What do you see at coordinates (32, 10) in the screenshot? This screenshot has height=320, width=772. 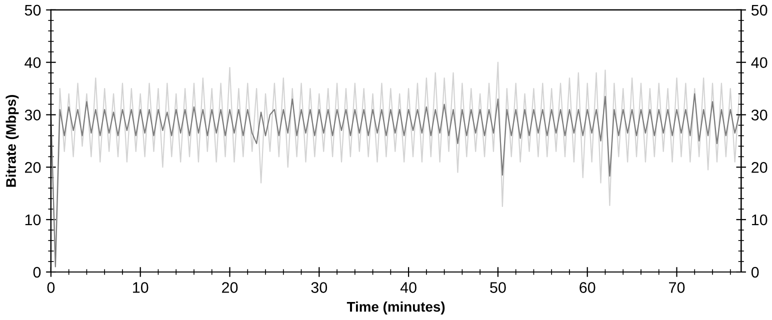 I see `y-tick-label: 50` at bounding box center [32, 10].